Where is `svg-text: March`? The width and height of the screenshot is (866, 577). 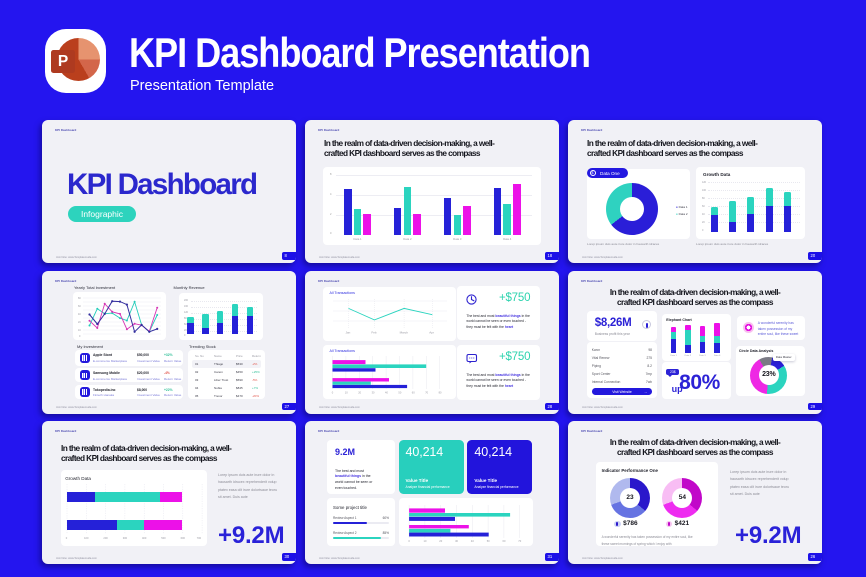
svg-text: March is located at coordinates (403, 333).